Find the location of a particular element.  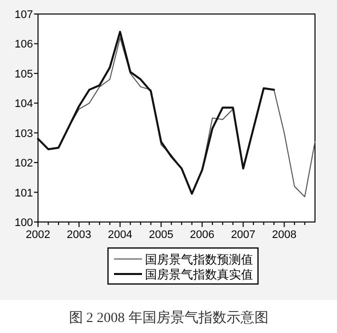

legend-label: 国房景气指数预测值 is located at coordinates (199, 259).